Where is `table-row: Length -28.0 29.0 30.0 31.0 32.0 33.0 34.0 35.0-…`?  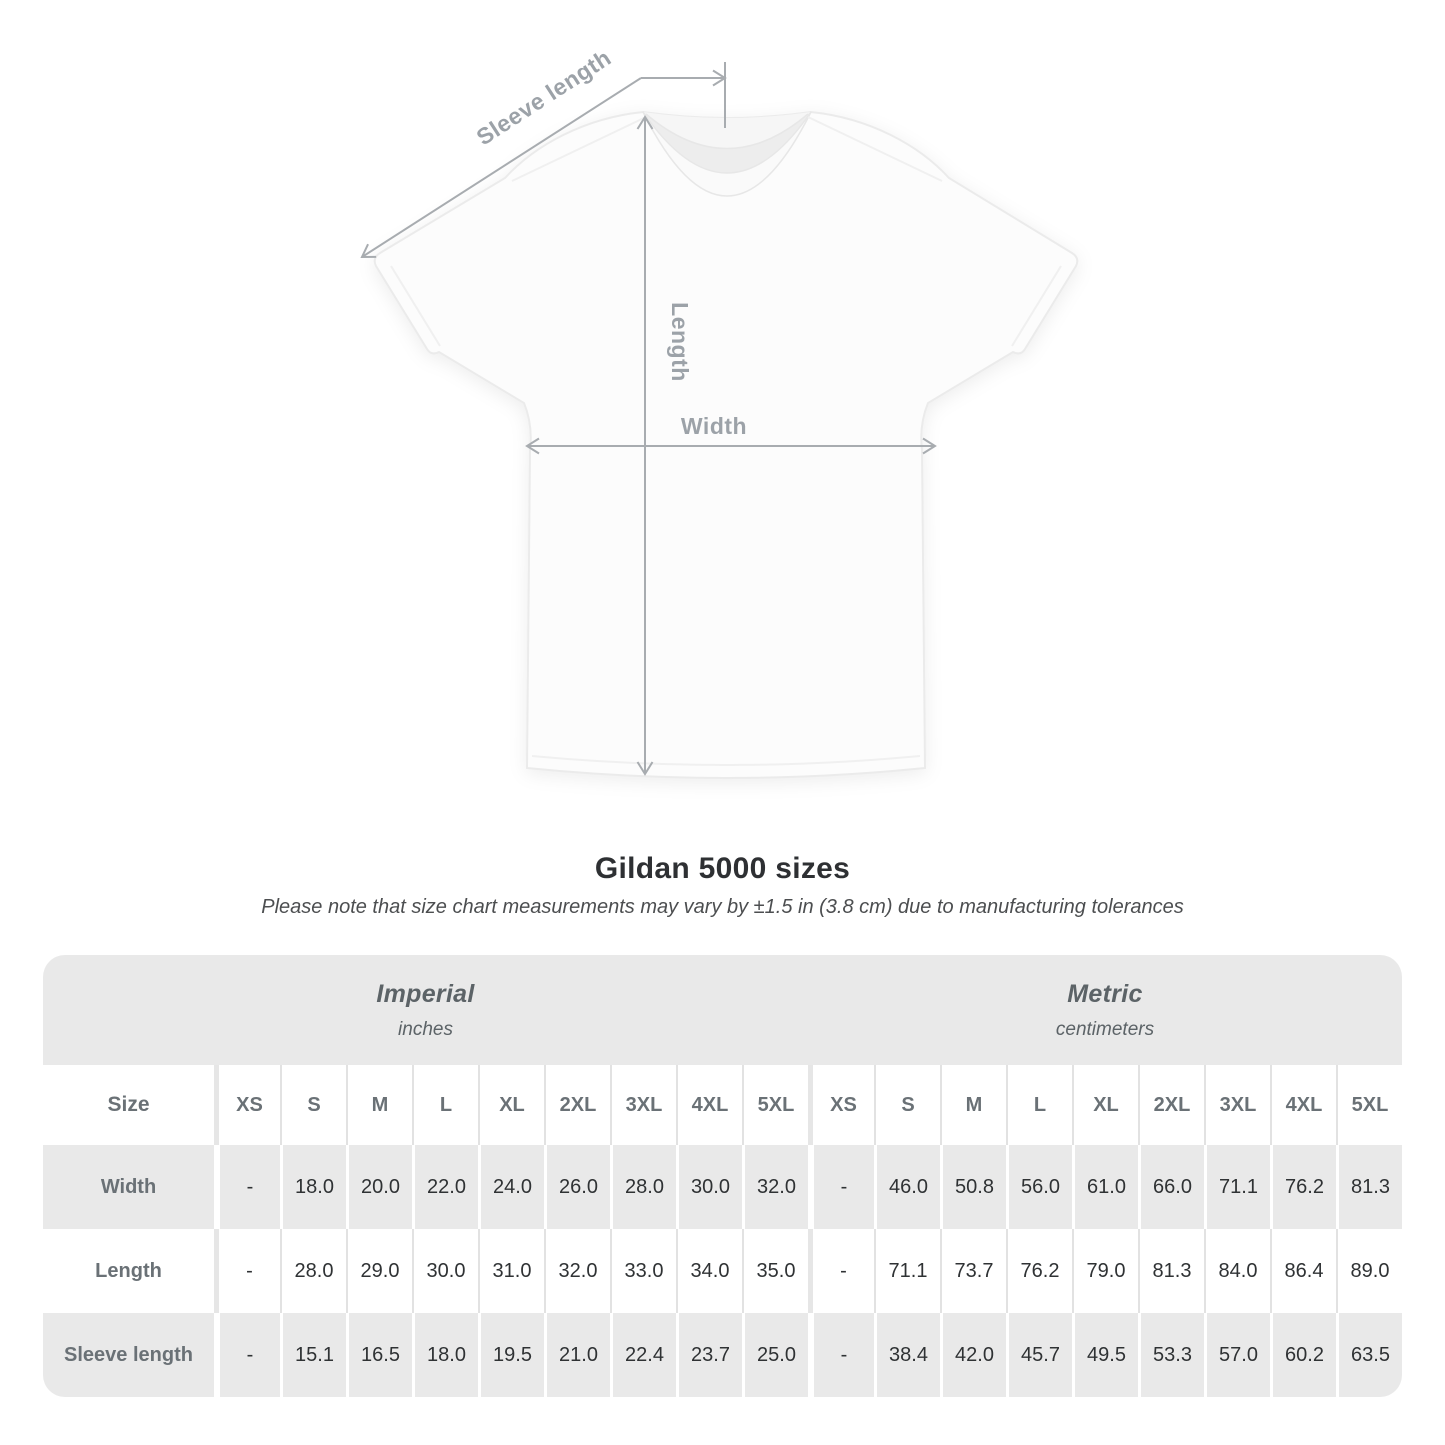
table-row: Length -28.0 29.0 30.0 31.0 32.0 33.0 34.0 35.0-… is located at coordinates (722, 1271).